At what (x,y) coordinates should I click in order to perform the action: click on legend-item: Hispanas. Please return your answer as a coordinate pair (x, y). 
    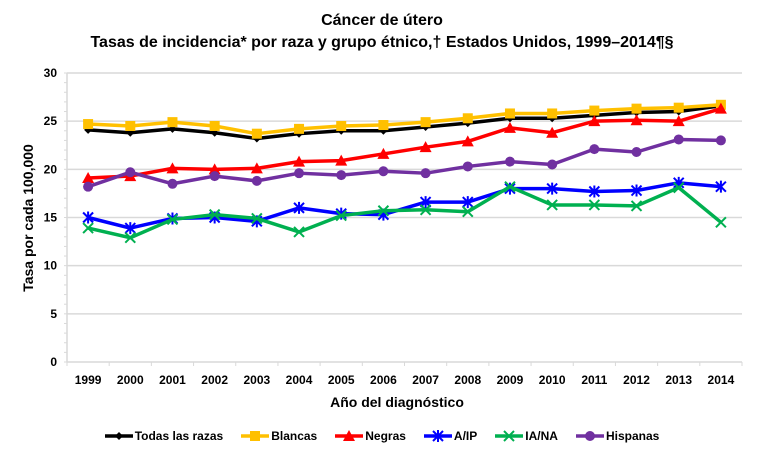
    Looking at the image, I should click on (617, 436).